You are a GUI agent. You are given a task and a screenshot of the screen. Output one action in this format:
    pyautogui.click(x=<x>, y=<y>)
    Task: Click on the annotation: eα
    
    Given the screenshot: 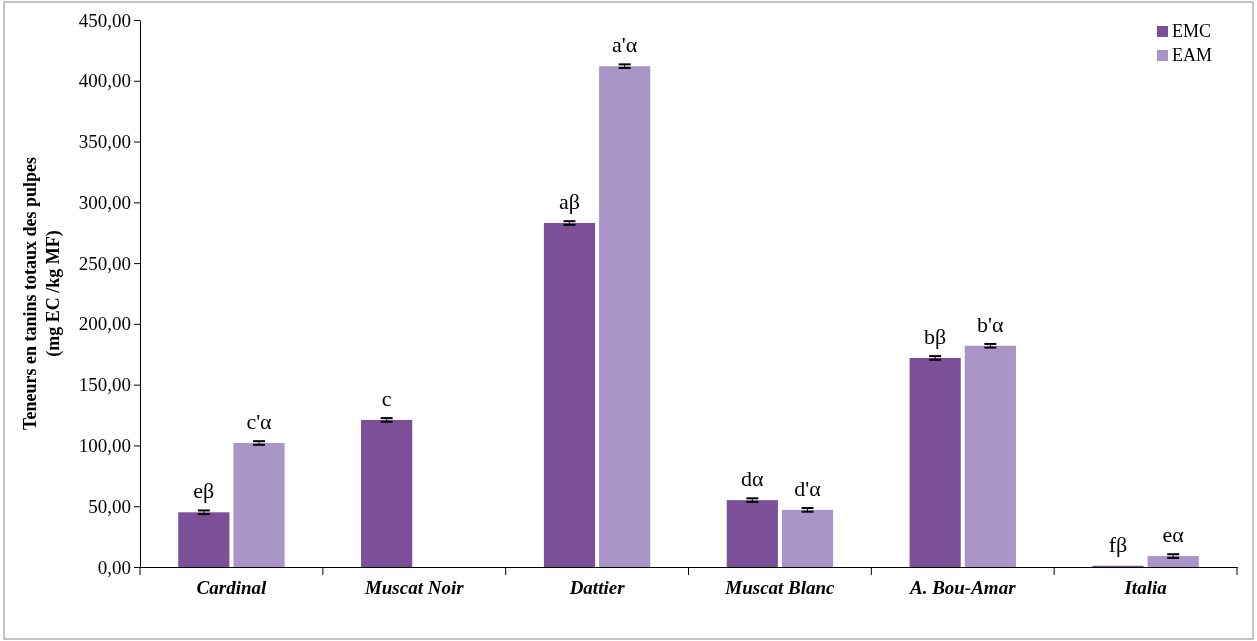 What is the action you would take?
    pyautogui.click(x=1173, y=535)
    